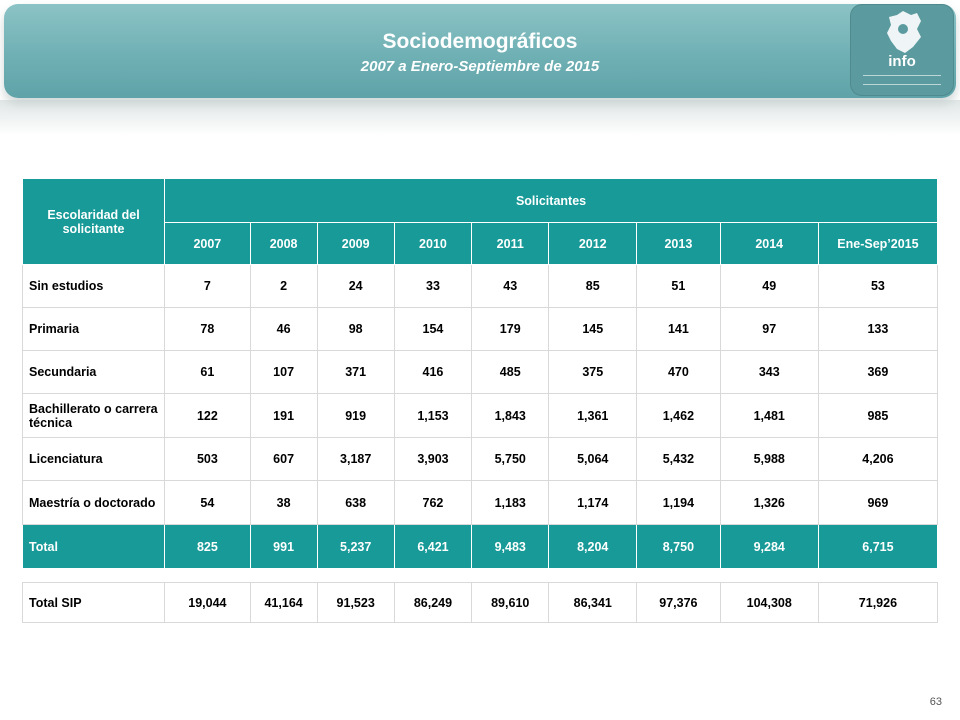 Image resolution: width=960 pixels, height=720 pixels. Describe the element at coordinates (480, 286) in the screenshot. I see `table-row: Sin estudios 7 2 24 33 43 85 51 49 53` at that location.